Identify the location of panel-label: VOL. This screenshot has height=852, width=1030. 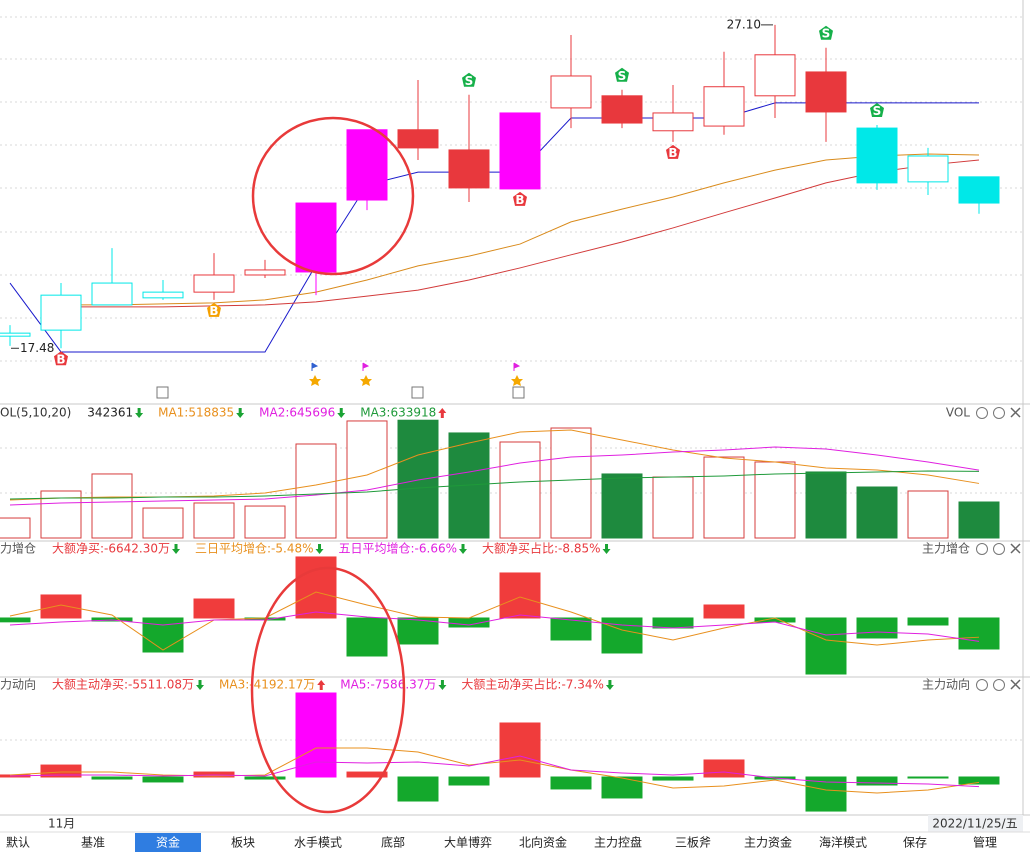
(958, 413).